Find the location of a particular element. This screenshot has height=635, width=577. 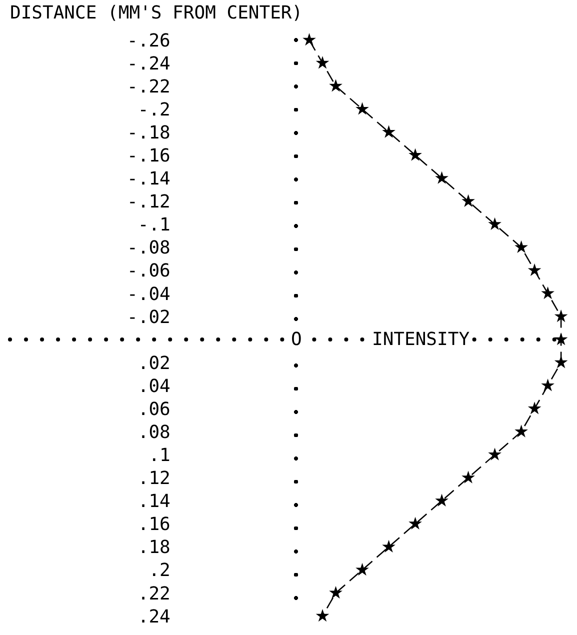

y-tick-label: -.26 is located at coordinates (148, 41).